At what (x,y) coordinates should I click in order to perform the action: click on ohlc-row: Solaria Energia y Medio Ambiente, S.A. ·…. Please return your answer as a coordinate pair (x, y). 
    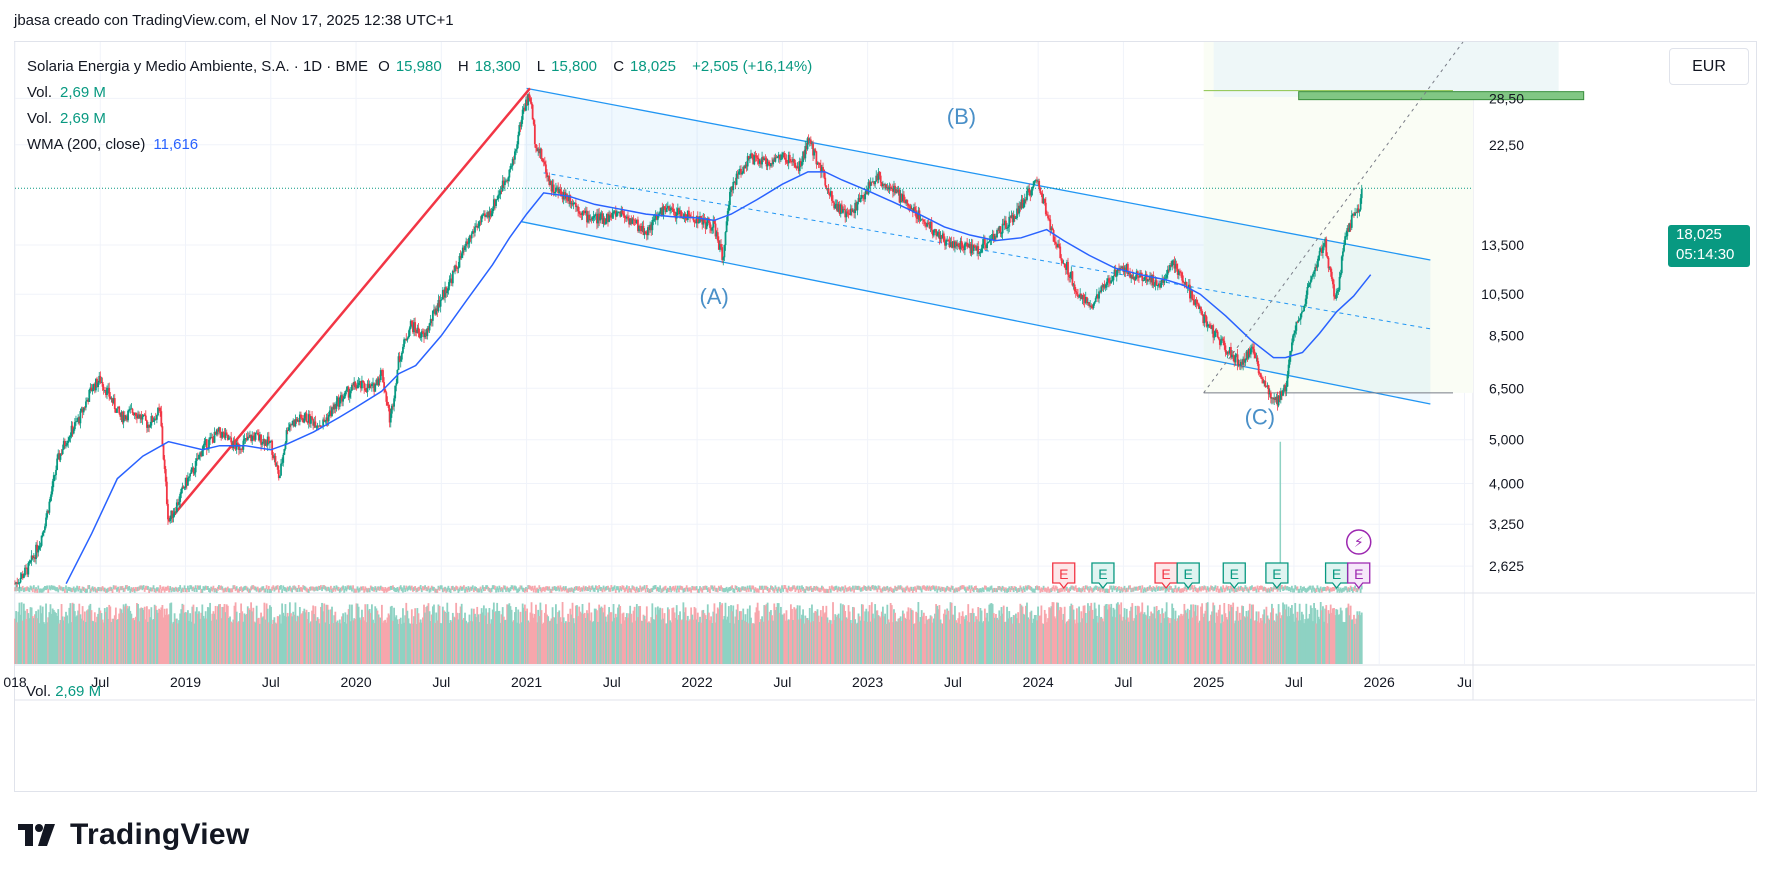
    Looking at the image, I should click on (420, 66).